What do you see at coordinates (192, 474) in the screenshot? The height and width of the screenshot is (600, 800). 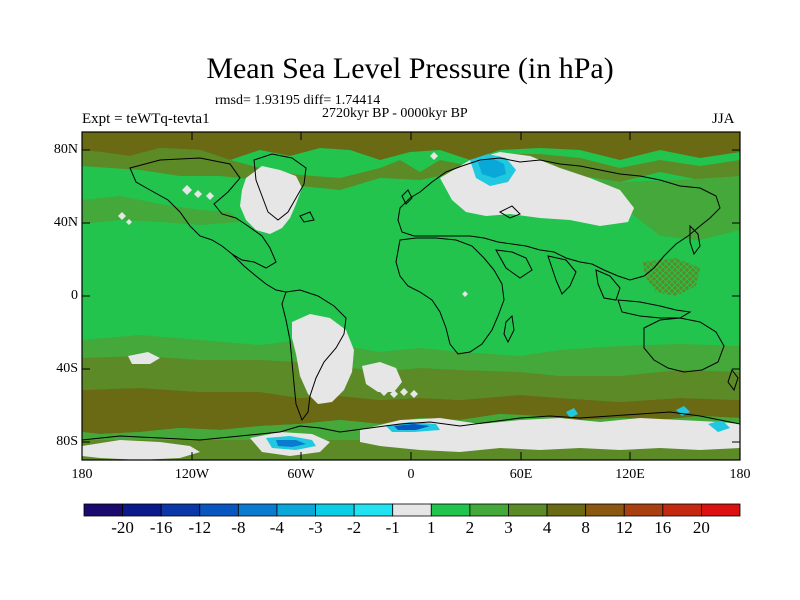 I see `lon-label-120w: 120W` at bounding box center [192, 474].